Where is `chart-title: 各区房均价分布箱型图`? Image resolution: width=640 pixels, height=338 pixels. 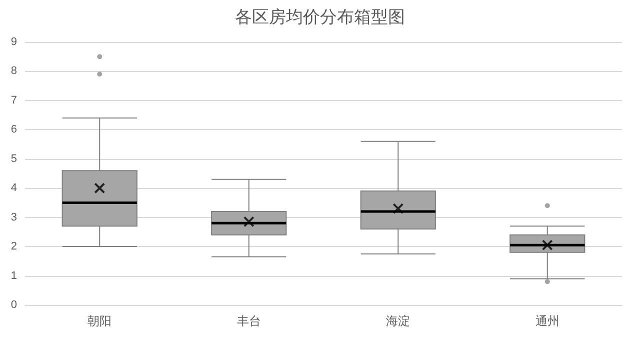
chart-title: 各区房均价分布箱型图 is located at coordinates (320, 18).